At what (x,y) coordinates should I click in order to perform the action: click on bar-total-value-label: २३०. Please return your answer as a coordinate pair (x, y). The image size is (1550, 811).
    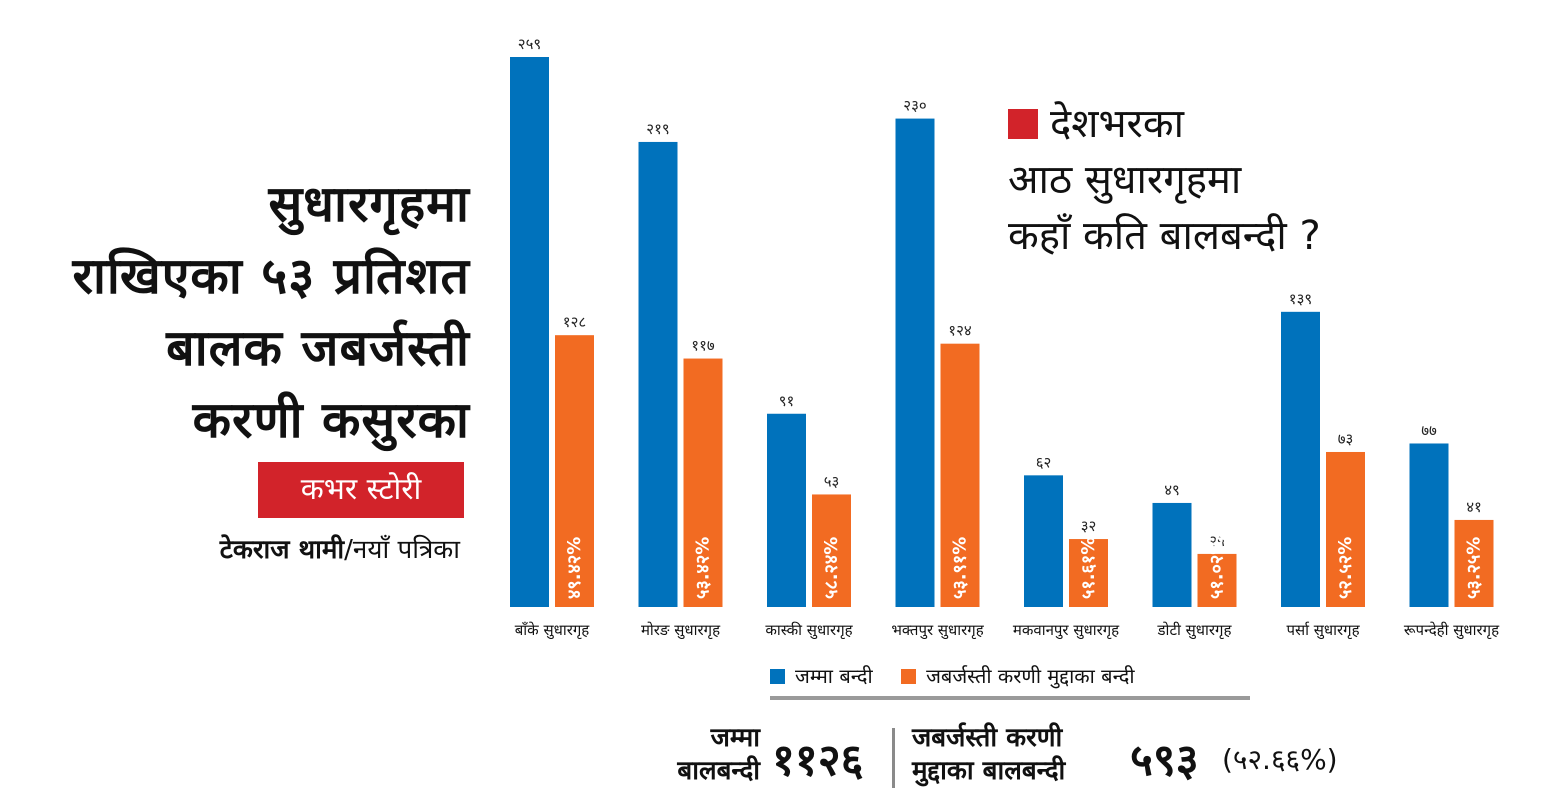
    Looking at the image, I should click on (914, 106).